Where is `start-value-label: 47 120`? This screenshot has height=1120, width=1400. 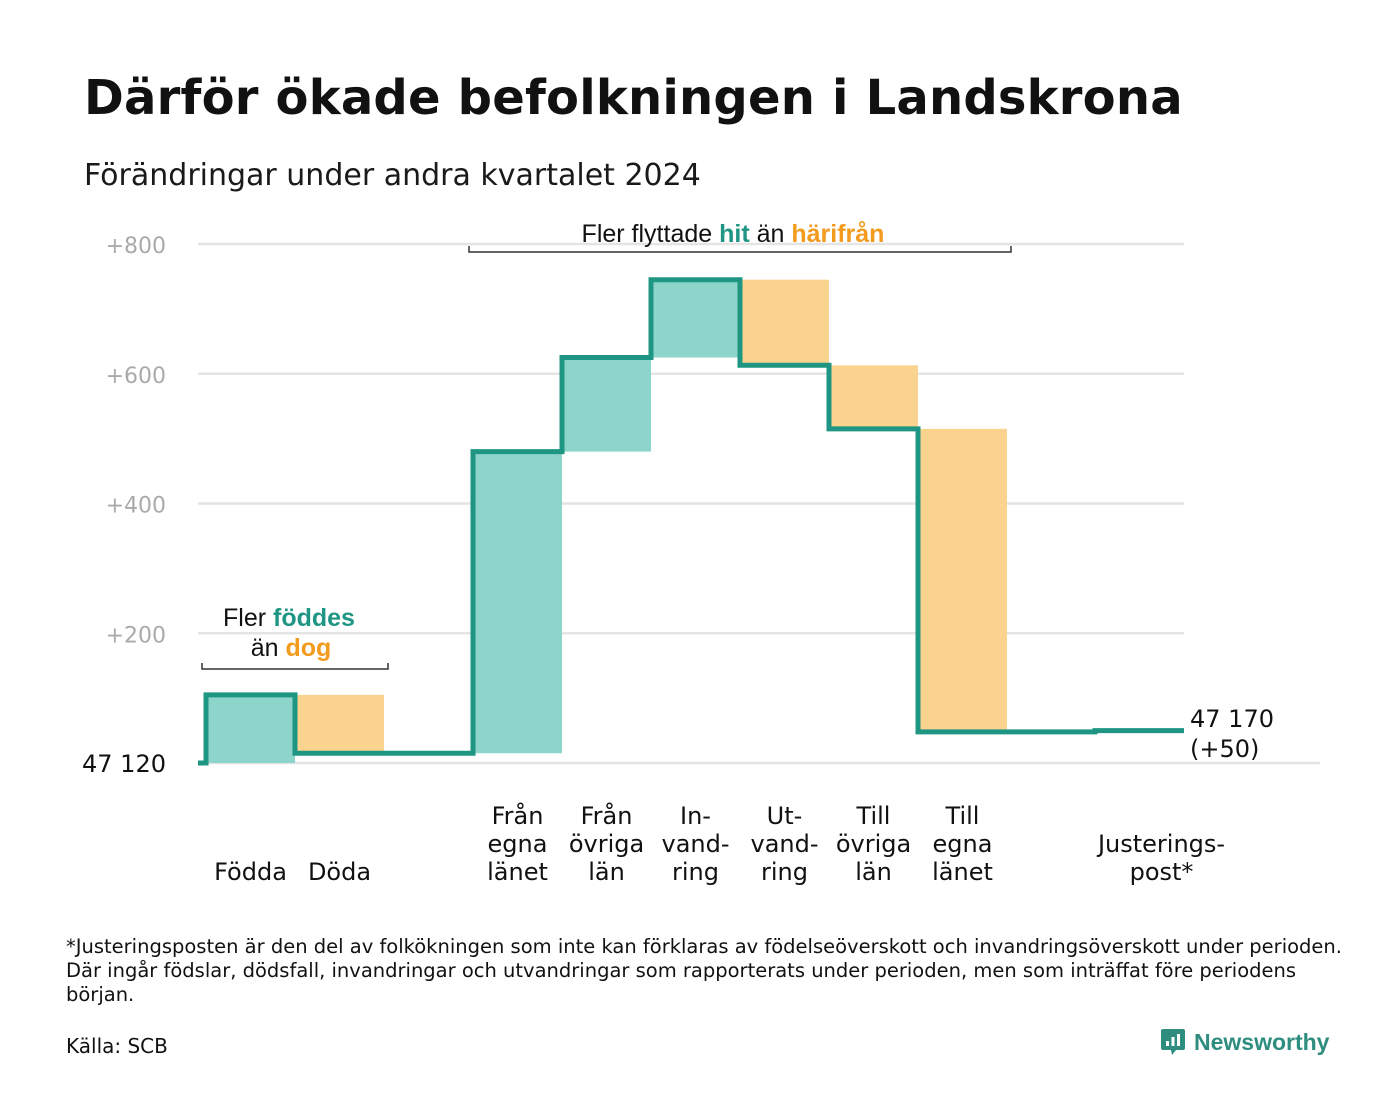
start-value-label: 47 120 is located at coordinates (124, 764).